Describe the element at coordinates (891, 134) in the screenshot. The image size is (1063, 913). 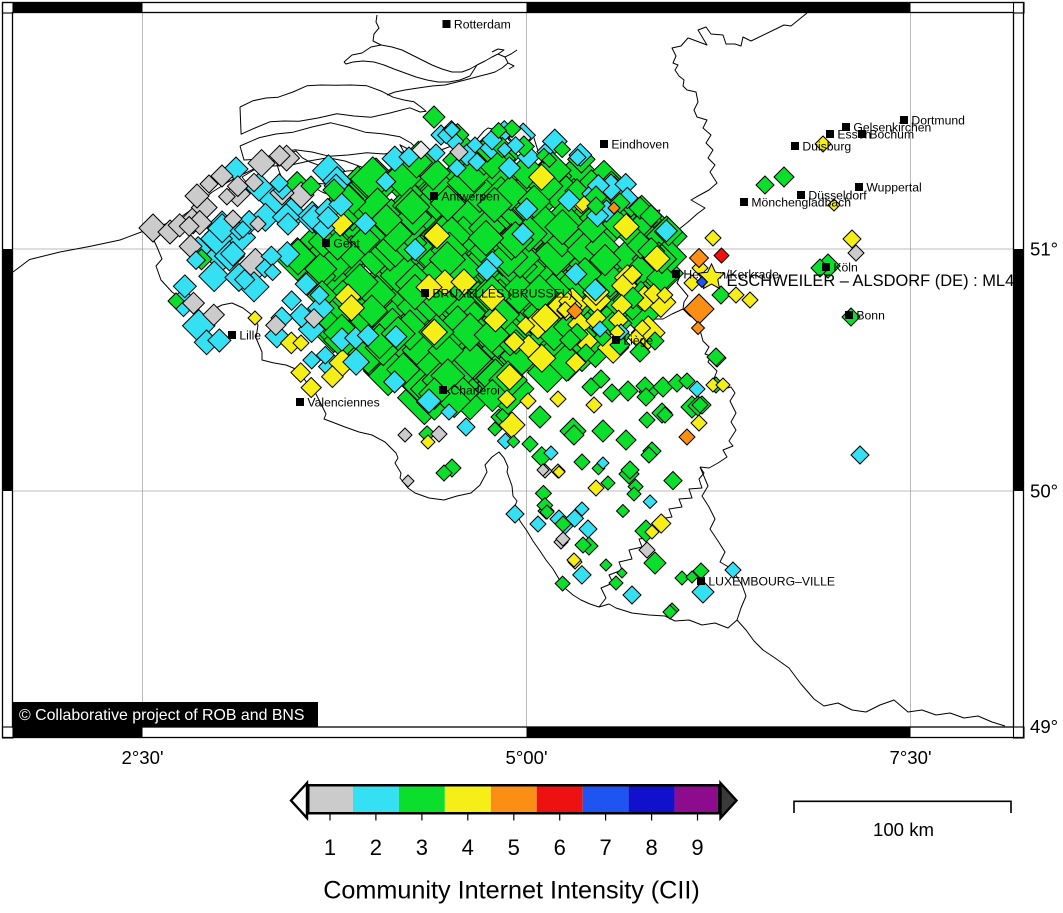
I see `svg-text: Bochum` at that location.